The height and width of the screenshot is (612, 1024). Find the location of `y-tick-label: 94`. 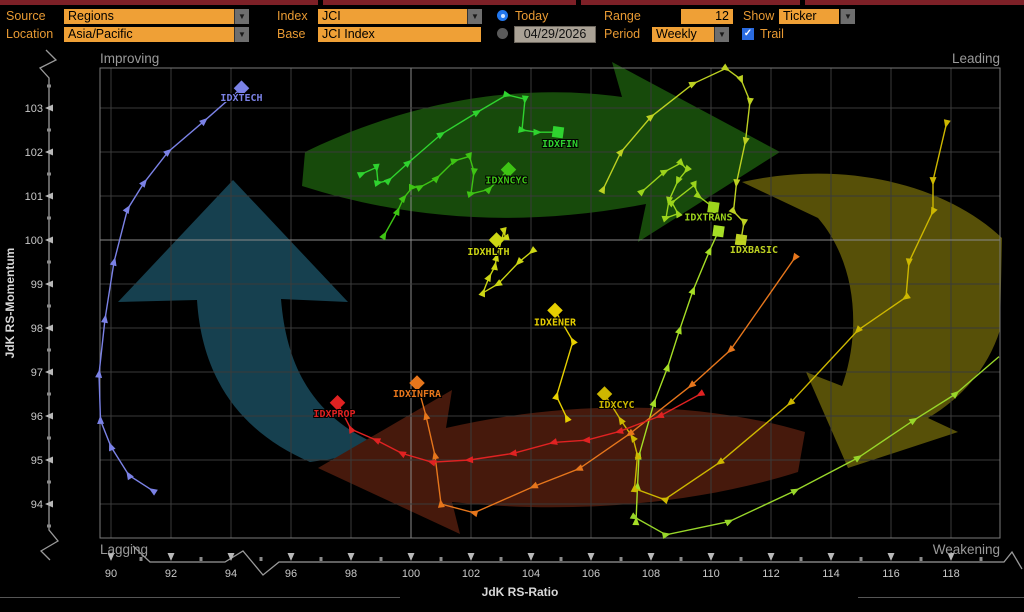

y-tick-label: 94 is located at coordinates (37, 505).